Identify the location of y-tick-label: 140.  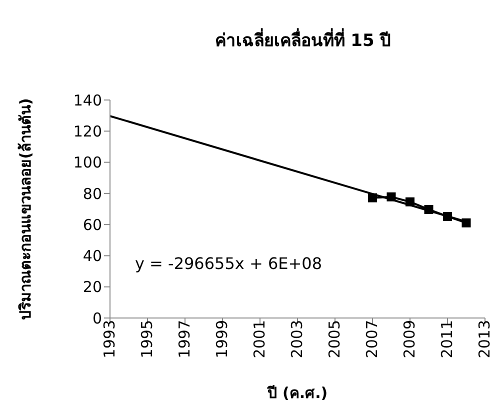
(87, 100).